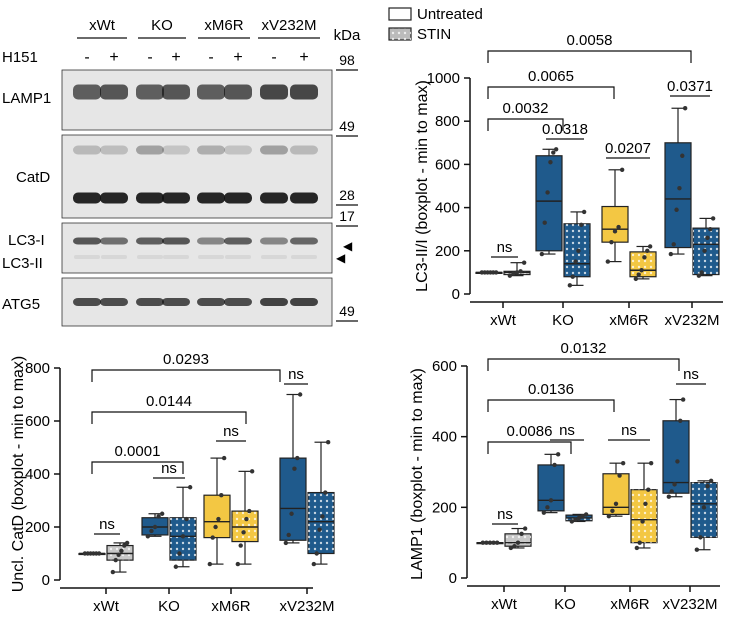 This screenshot has height=631, width=731. What do you see at coordinates (197, 248) in the screenshot?
I see `blot-panel` at bounding box center [197, 248].